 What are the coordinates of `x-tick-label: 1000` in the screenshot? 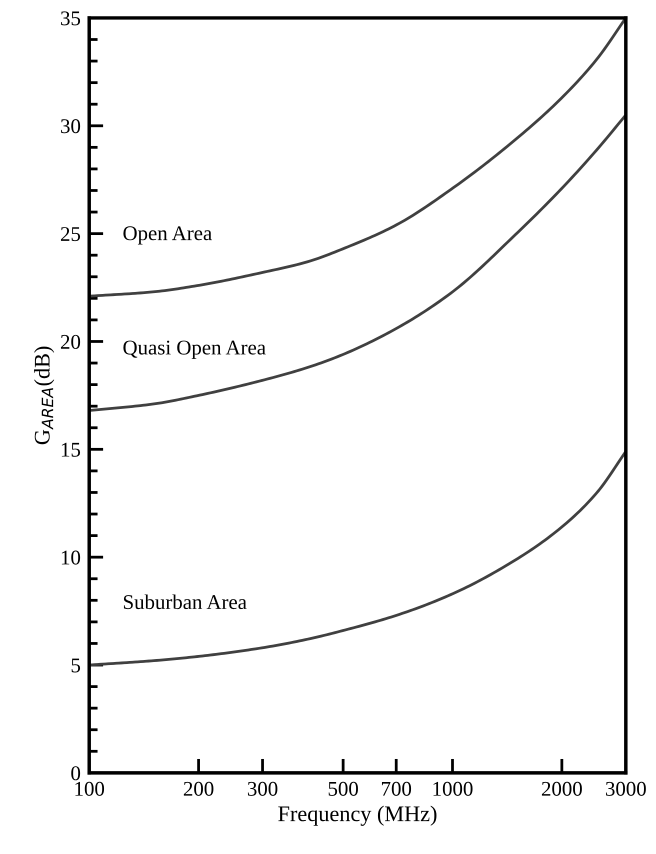 It's located at (453, 789).